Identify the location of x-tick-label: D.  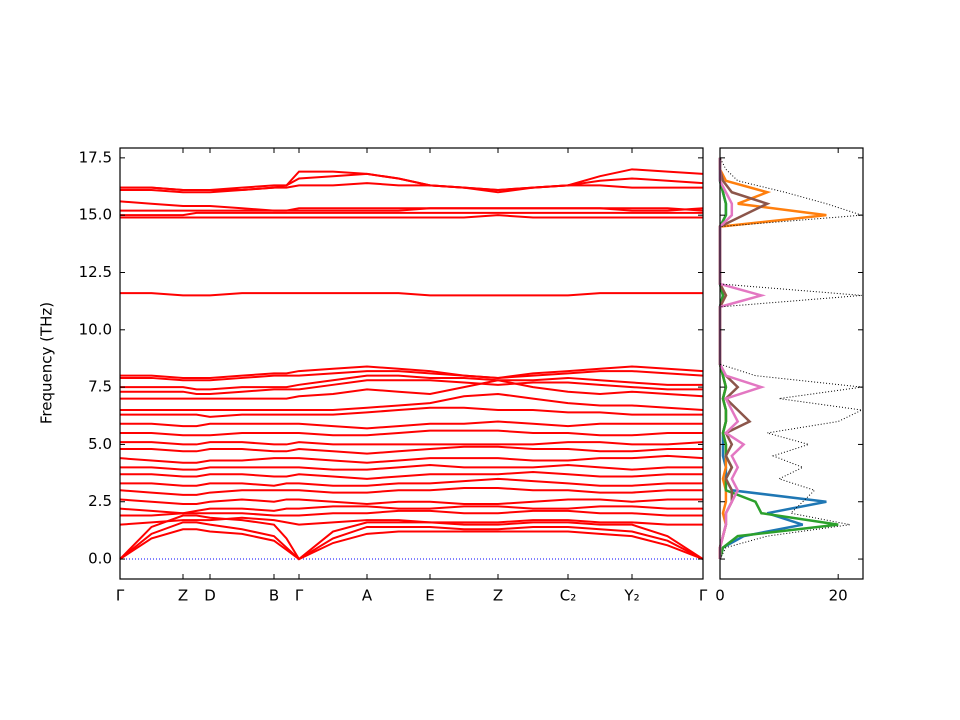
(210, 596).